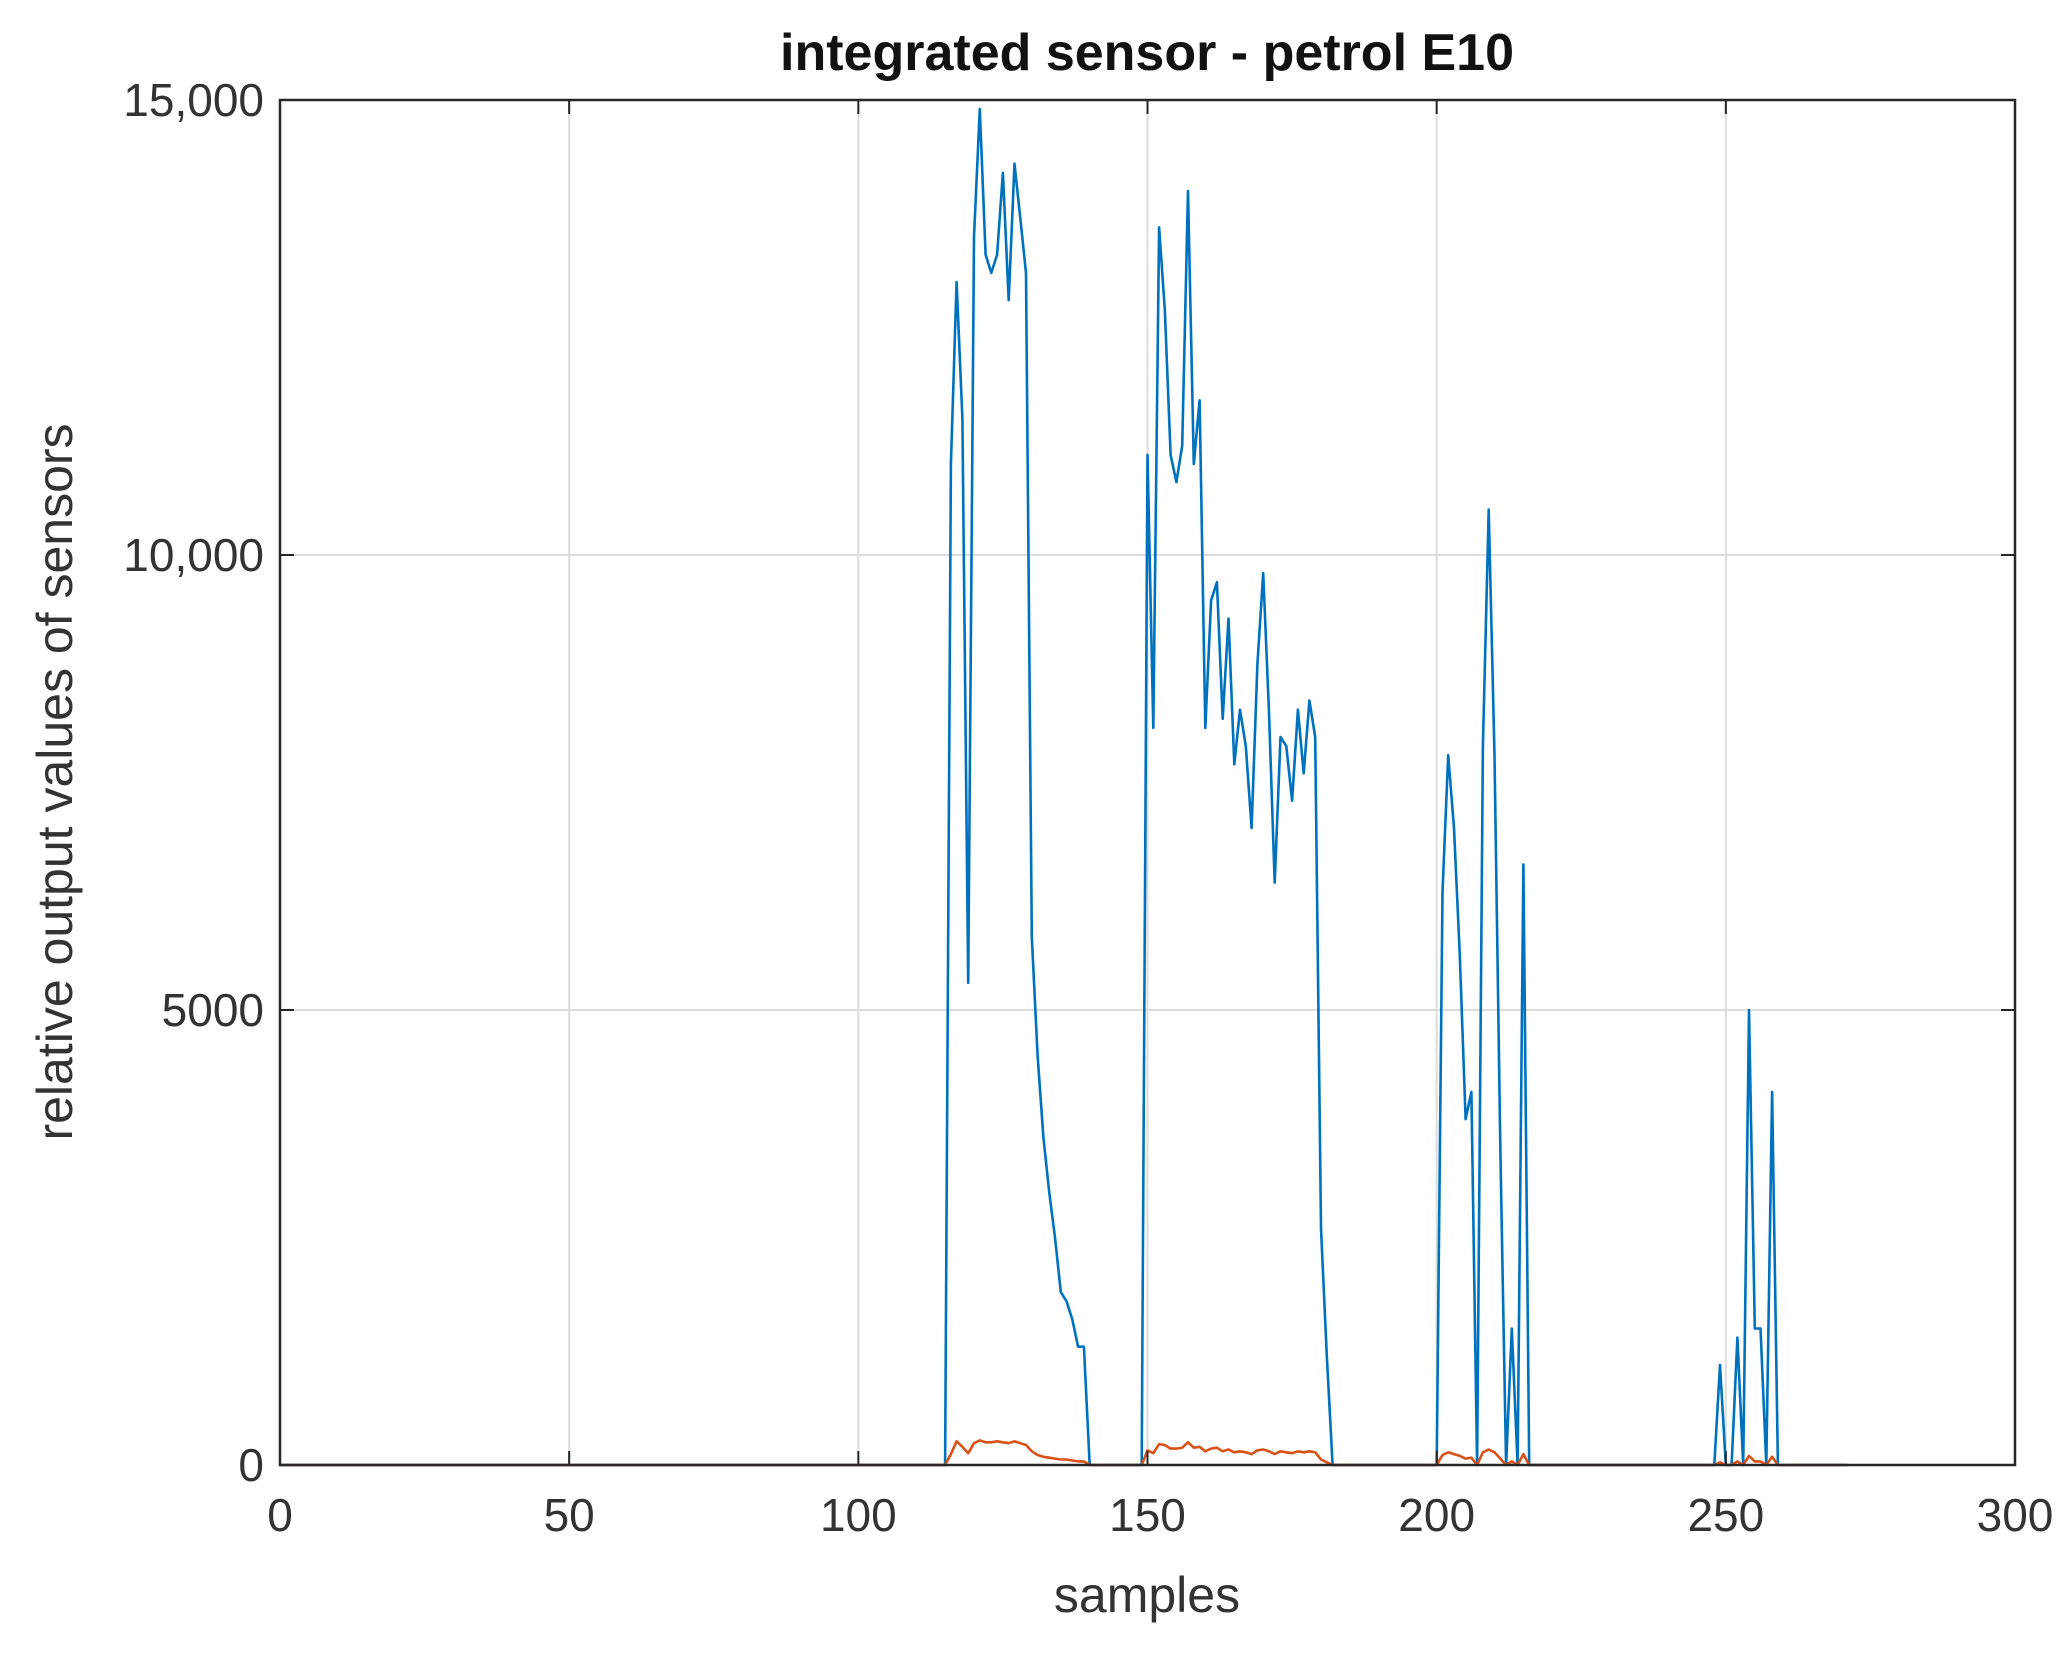 The height and width of the screenshot is (1654, 2066). What do you see at coordinates (251, 1465) in the screenshot?
I see `y-tick-label: 0` at bounding box center [251, 1465].